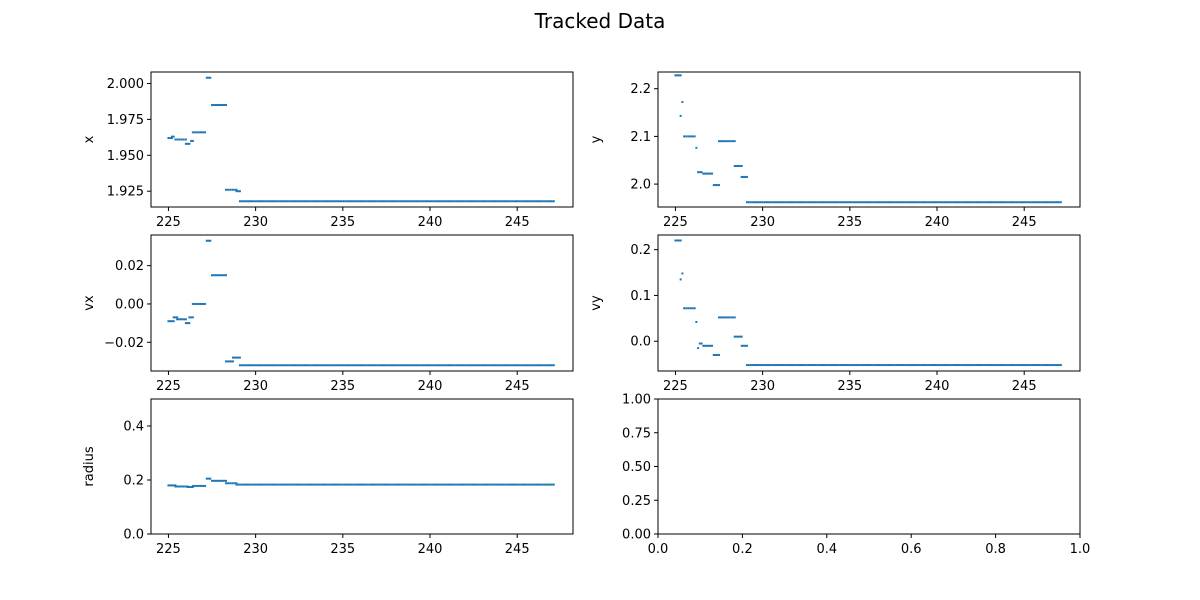 Image resolution: width=1200 pixels, height=600 pixels. Describe the element at coordinates (596, 139) in the screenshot. I see `y-axis-label: y` at that location.